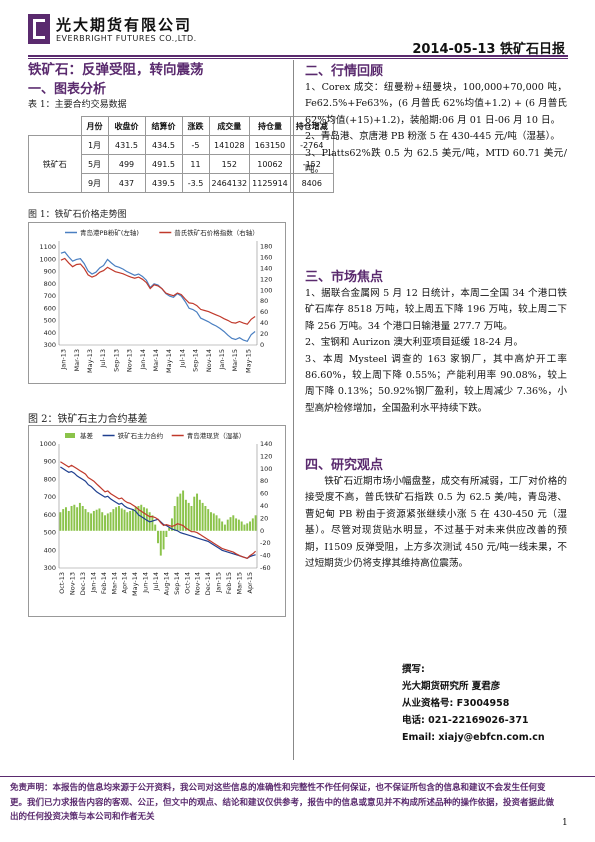  Describe the element at coordinates (198, 583) in the screenshot. I see `x-tick-label: Nov-14` at that location.